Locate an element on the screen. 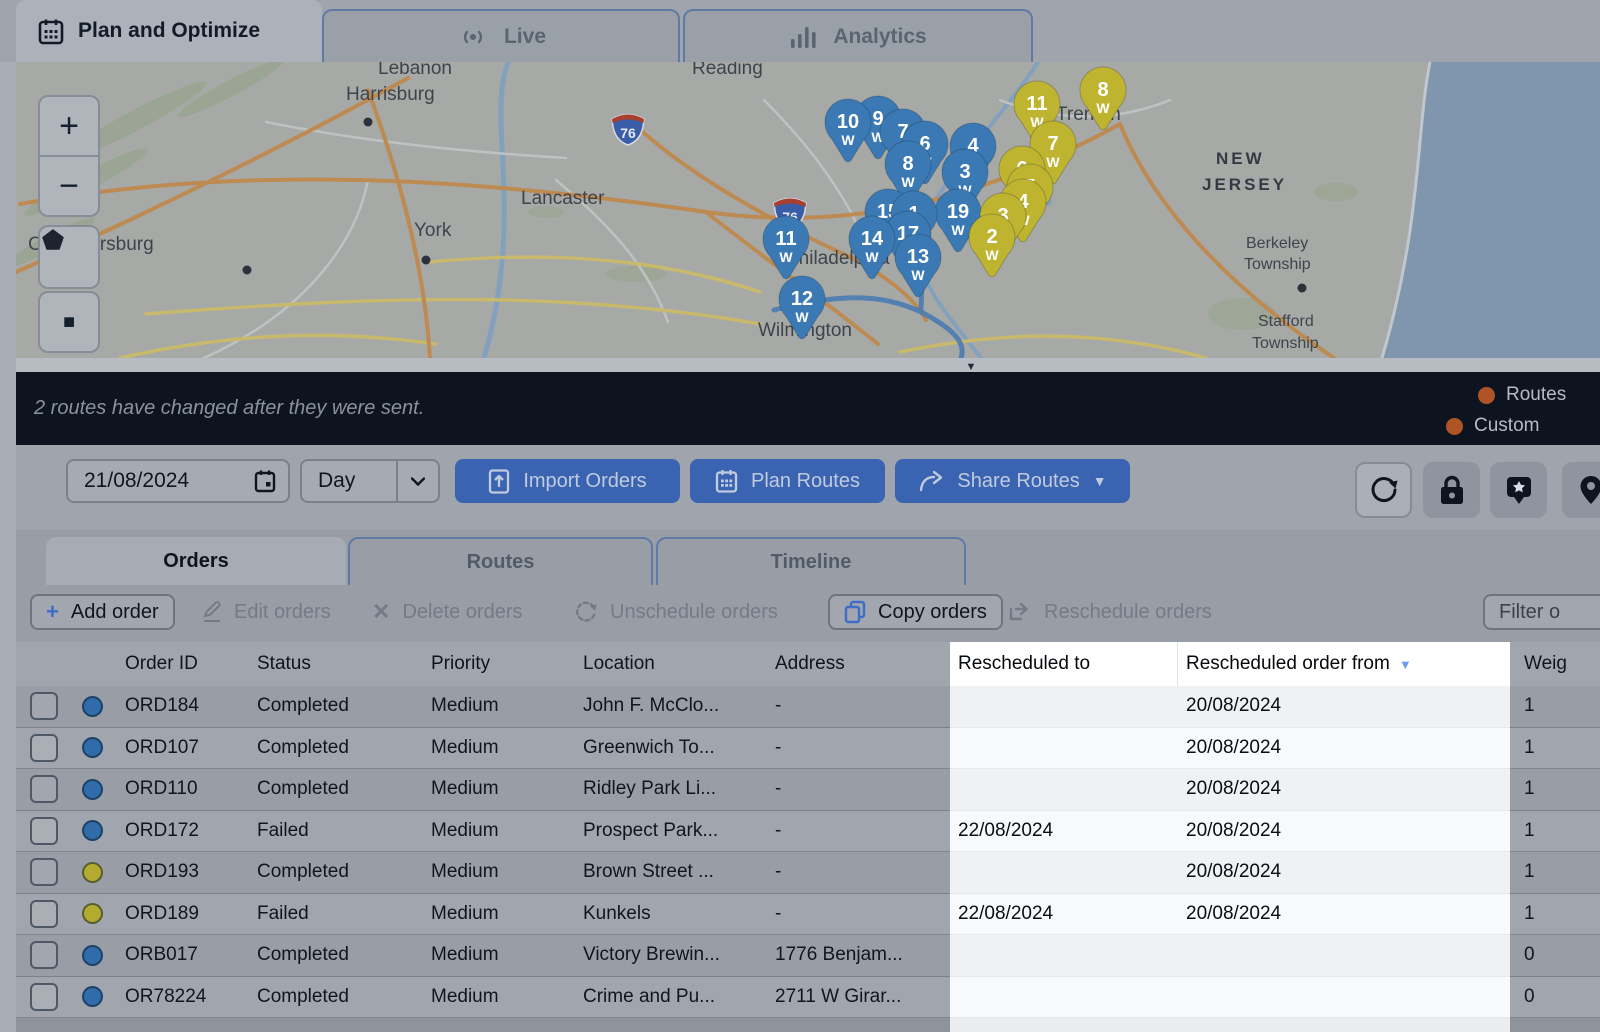 Image resolution: width=1600 pixels, height=1032 pixels. tab-plan-and-optimize: Plan and Optimize is located at coordinates (169, 31).